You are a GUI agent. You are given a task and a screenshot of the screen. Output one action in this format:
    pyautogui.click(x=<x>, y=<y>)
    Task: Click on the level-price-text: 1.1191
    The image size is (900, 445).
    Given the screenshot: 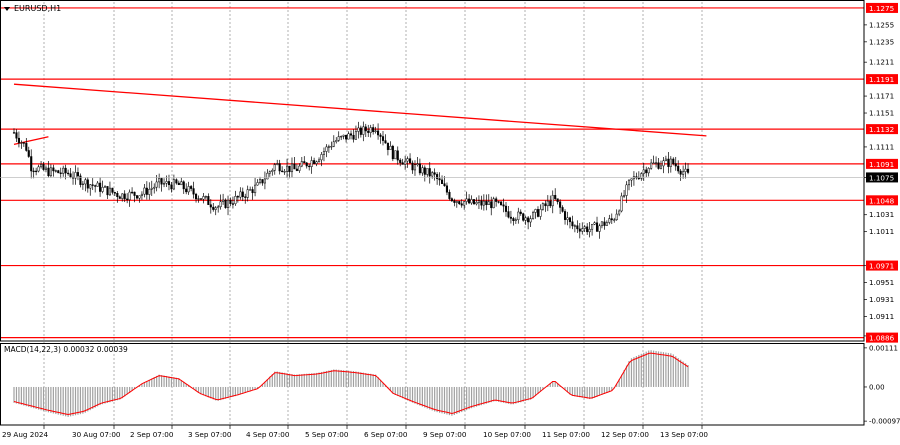 What is the action you would take?
    pyautogui.click(x=881, y=79)
    